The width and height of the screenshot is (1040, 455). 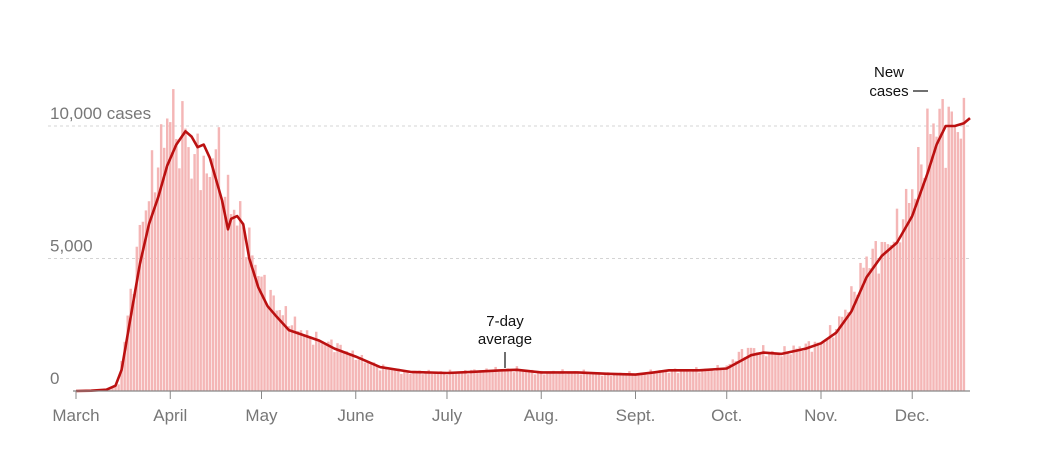 What do you see at coordinates (100, 113) in the screenshot?
I see `y-tick-label: 10,000 cases` at bounding box center [100, 113].